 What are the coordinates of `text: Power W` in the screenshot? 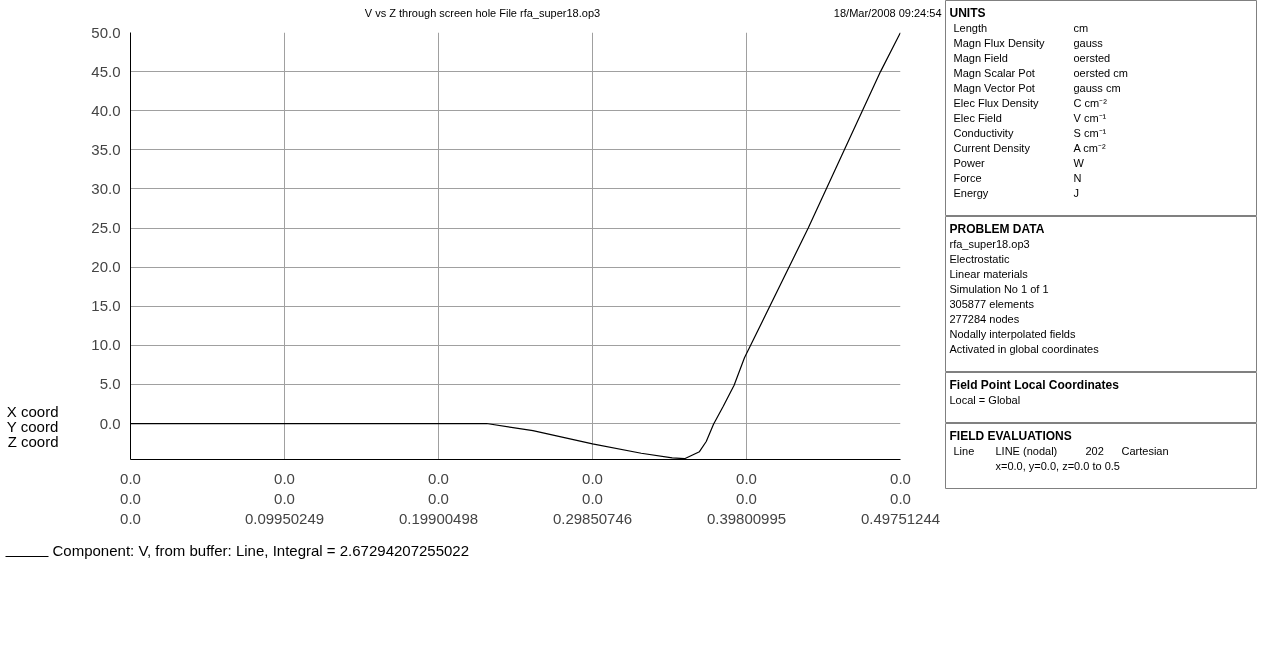 It's located at (1018, 162).